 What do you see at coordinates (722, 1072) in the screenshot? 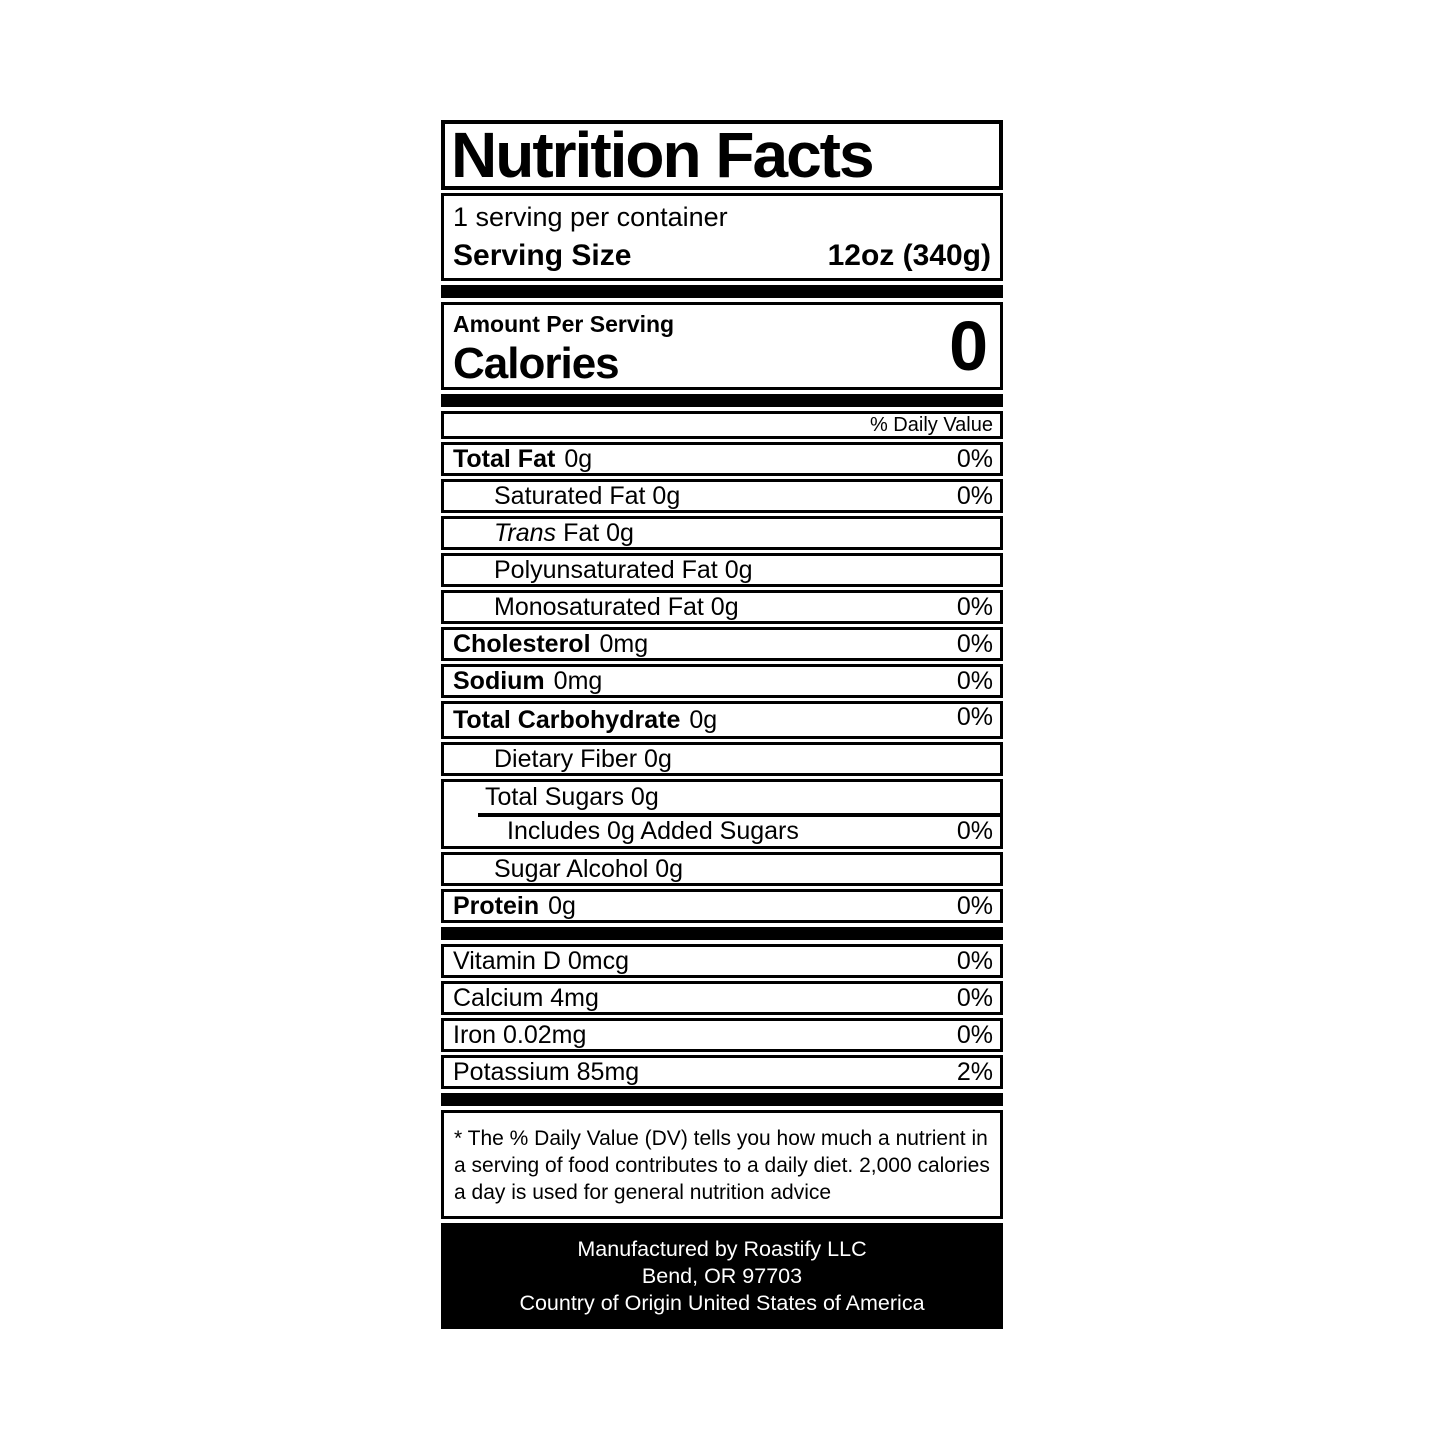
I see `row-potassium: Potassium 85mg 2%` at bounding box center [722, 1072].